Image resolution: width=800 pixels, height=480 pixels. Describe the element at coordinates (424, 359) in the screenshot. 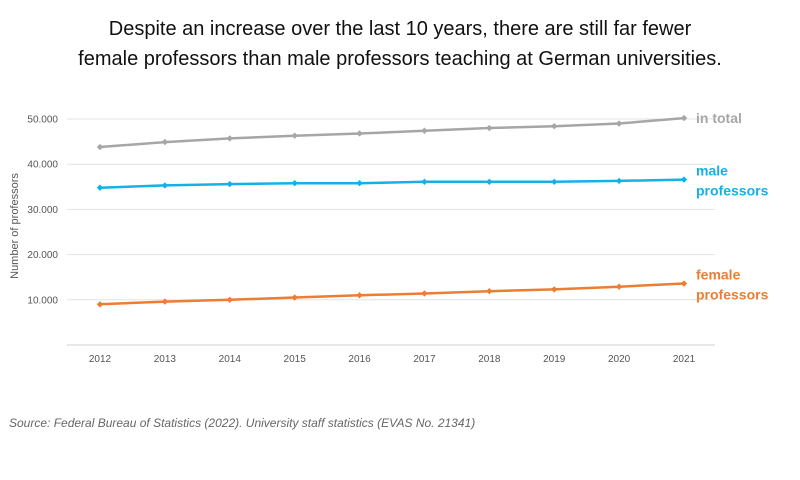

I see `x-tick-label: 2017` at that location.